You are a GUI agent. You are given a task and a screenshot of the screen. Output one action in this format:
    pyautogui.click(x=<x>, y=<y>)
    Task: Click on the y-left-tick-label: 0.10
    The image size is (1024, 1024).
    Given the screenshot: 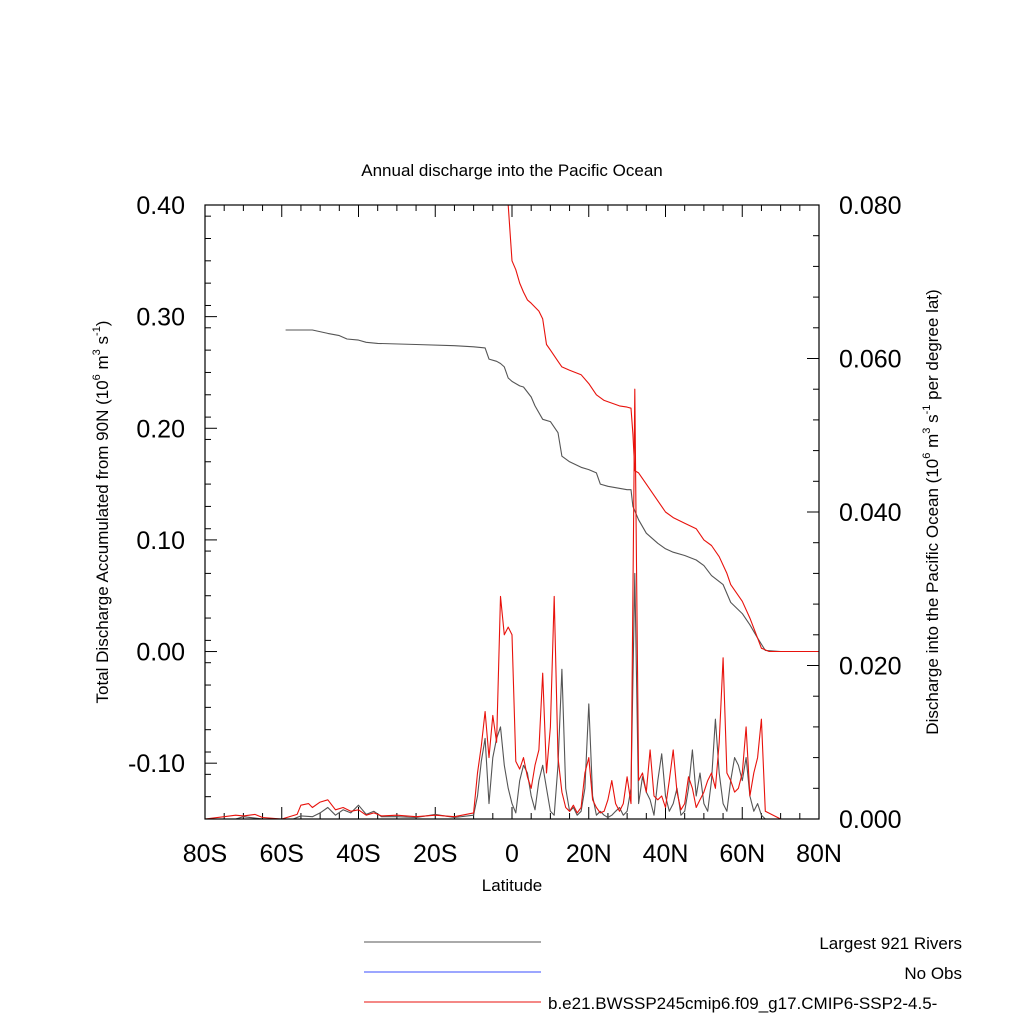 What is the action you would take?
    pyautogui.click(x=160, y=541)
    